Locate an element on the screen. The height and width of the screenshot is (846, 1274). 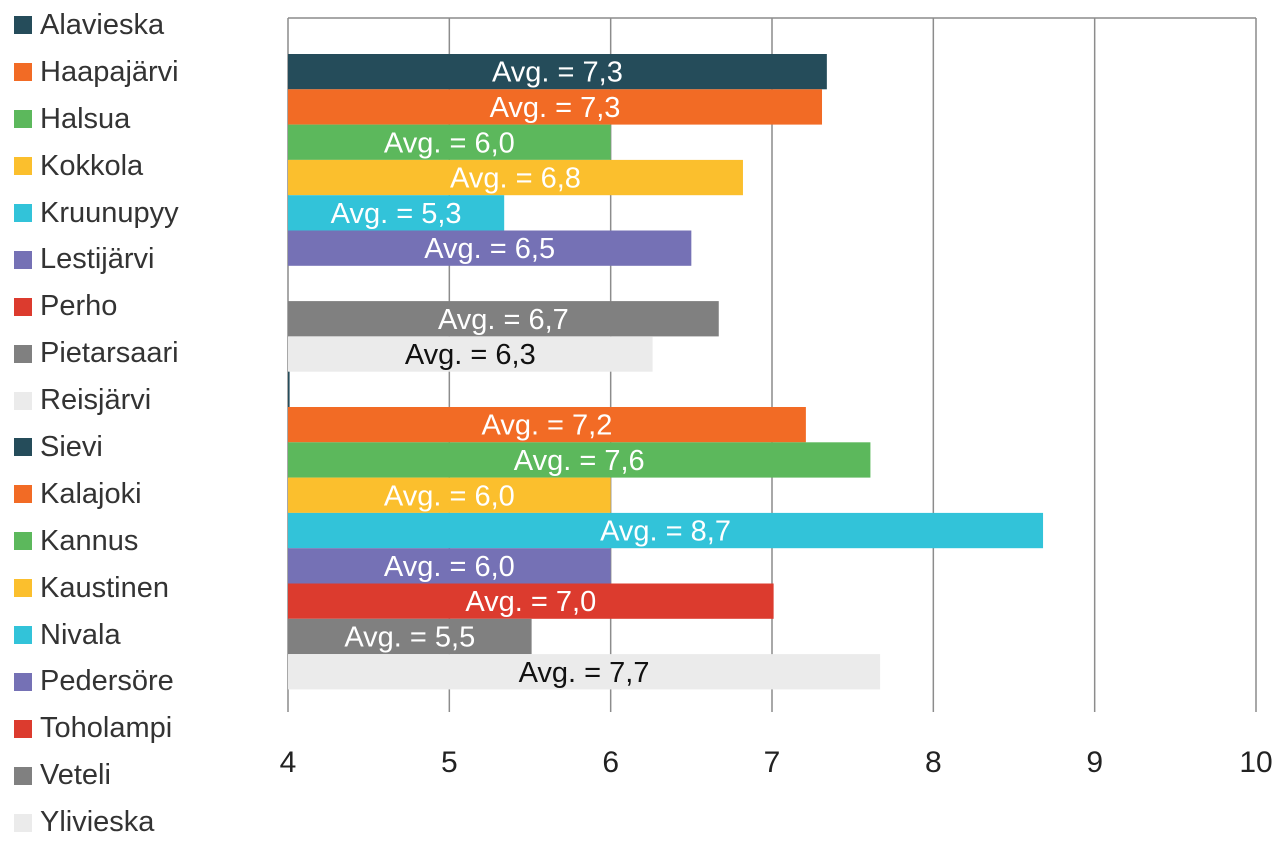
legend-label: Pedersöre is located at coordinates (107, 681).